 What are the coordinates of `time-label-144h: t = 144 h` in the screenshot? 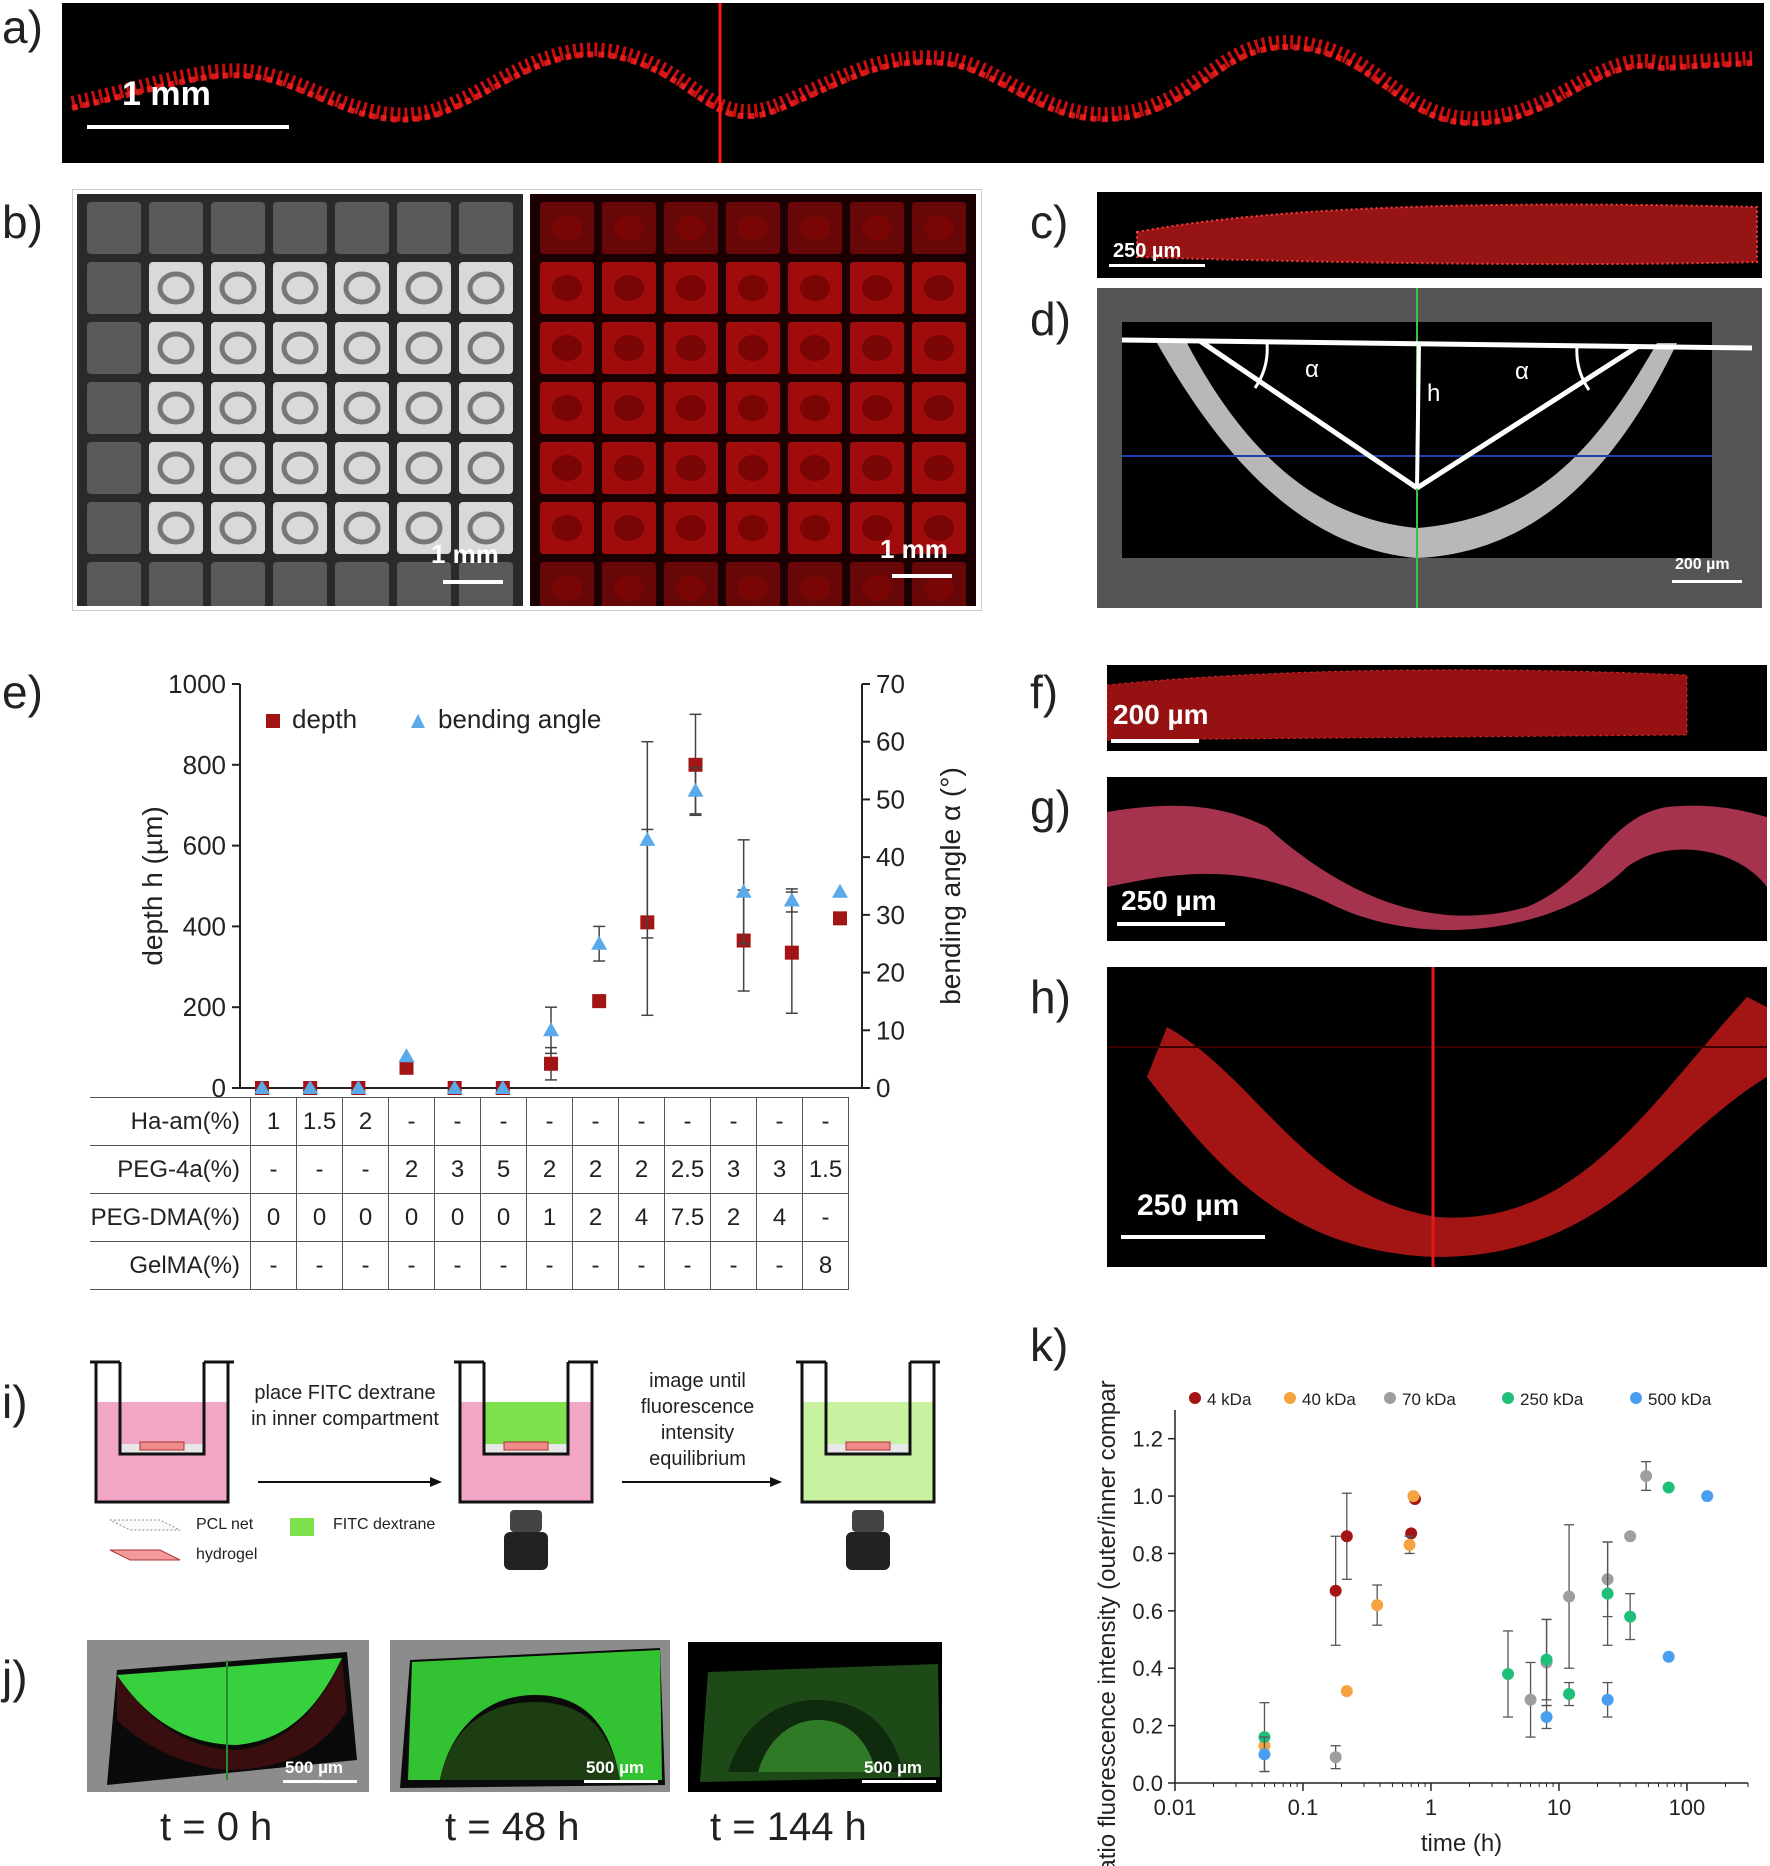 It's located at (788, 1827).